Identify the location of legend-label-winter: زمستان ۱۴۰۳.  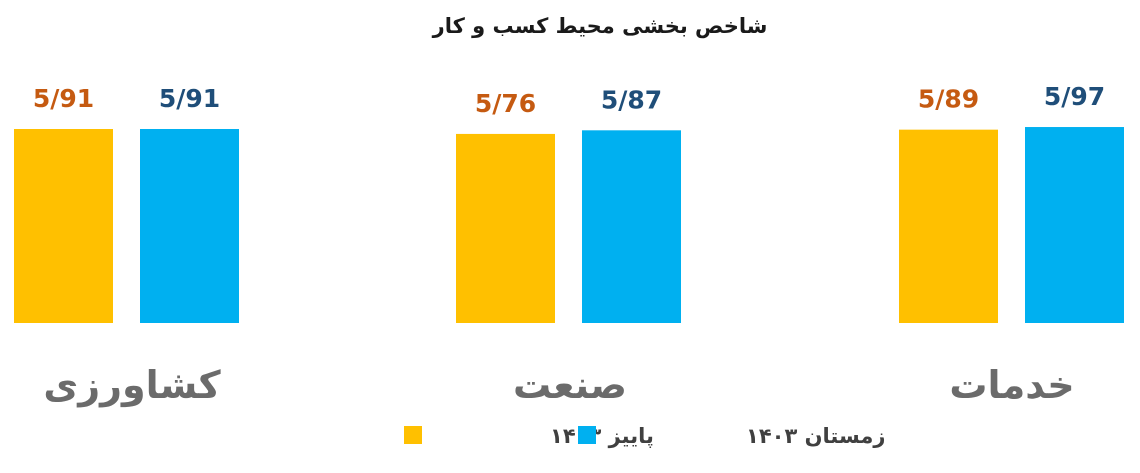
(815, 436).